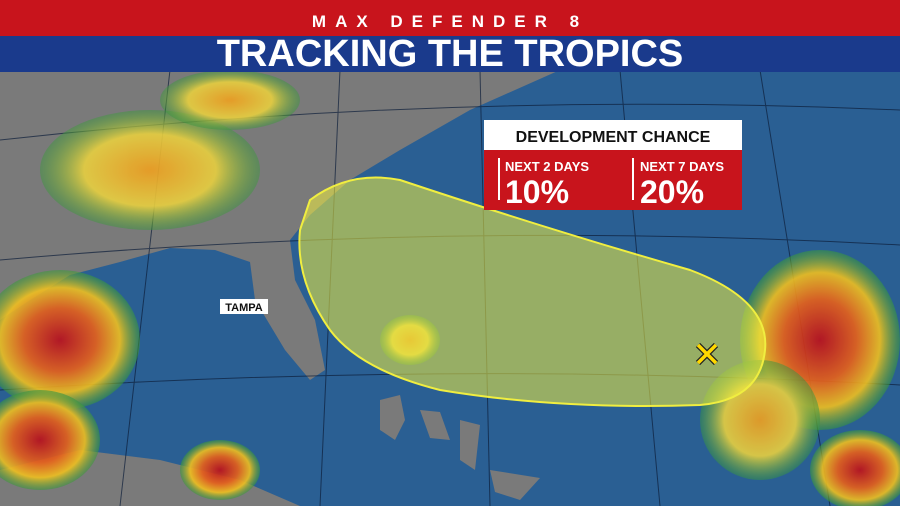  I want to click on islands, so click(460, 447).